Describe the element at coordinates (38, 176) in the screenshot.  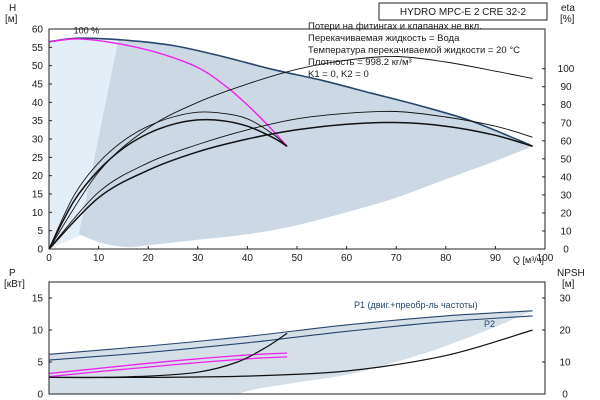
I see `left-y-tick-label: 20` at that location.